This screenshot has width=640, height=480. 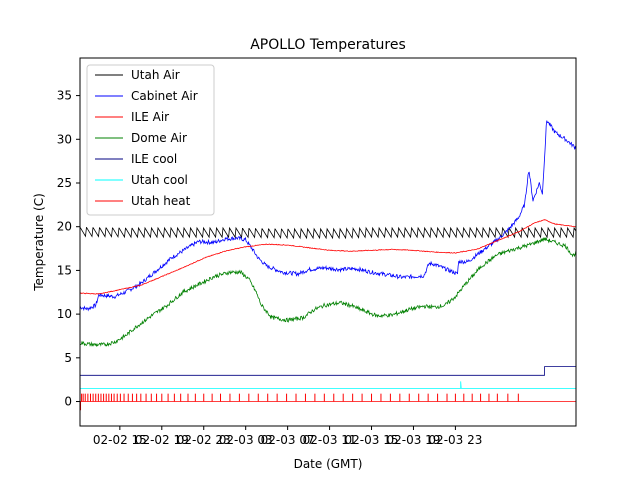 What do you see at coordinates (162, 440) in the screenshot?
I see `x-tick-label: 02-02 19` at bounding box center [162, 440].